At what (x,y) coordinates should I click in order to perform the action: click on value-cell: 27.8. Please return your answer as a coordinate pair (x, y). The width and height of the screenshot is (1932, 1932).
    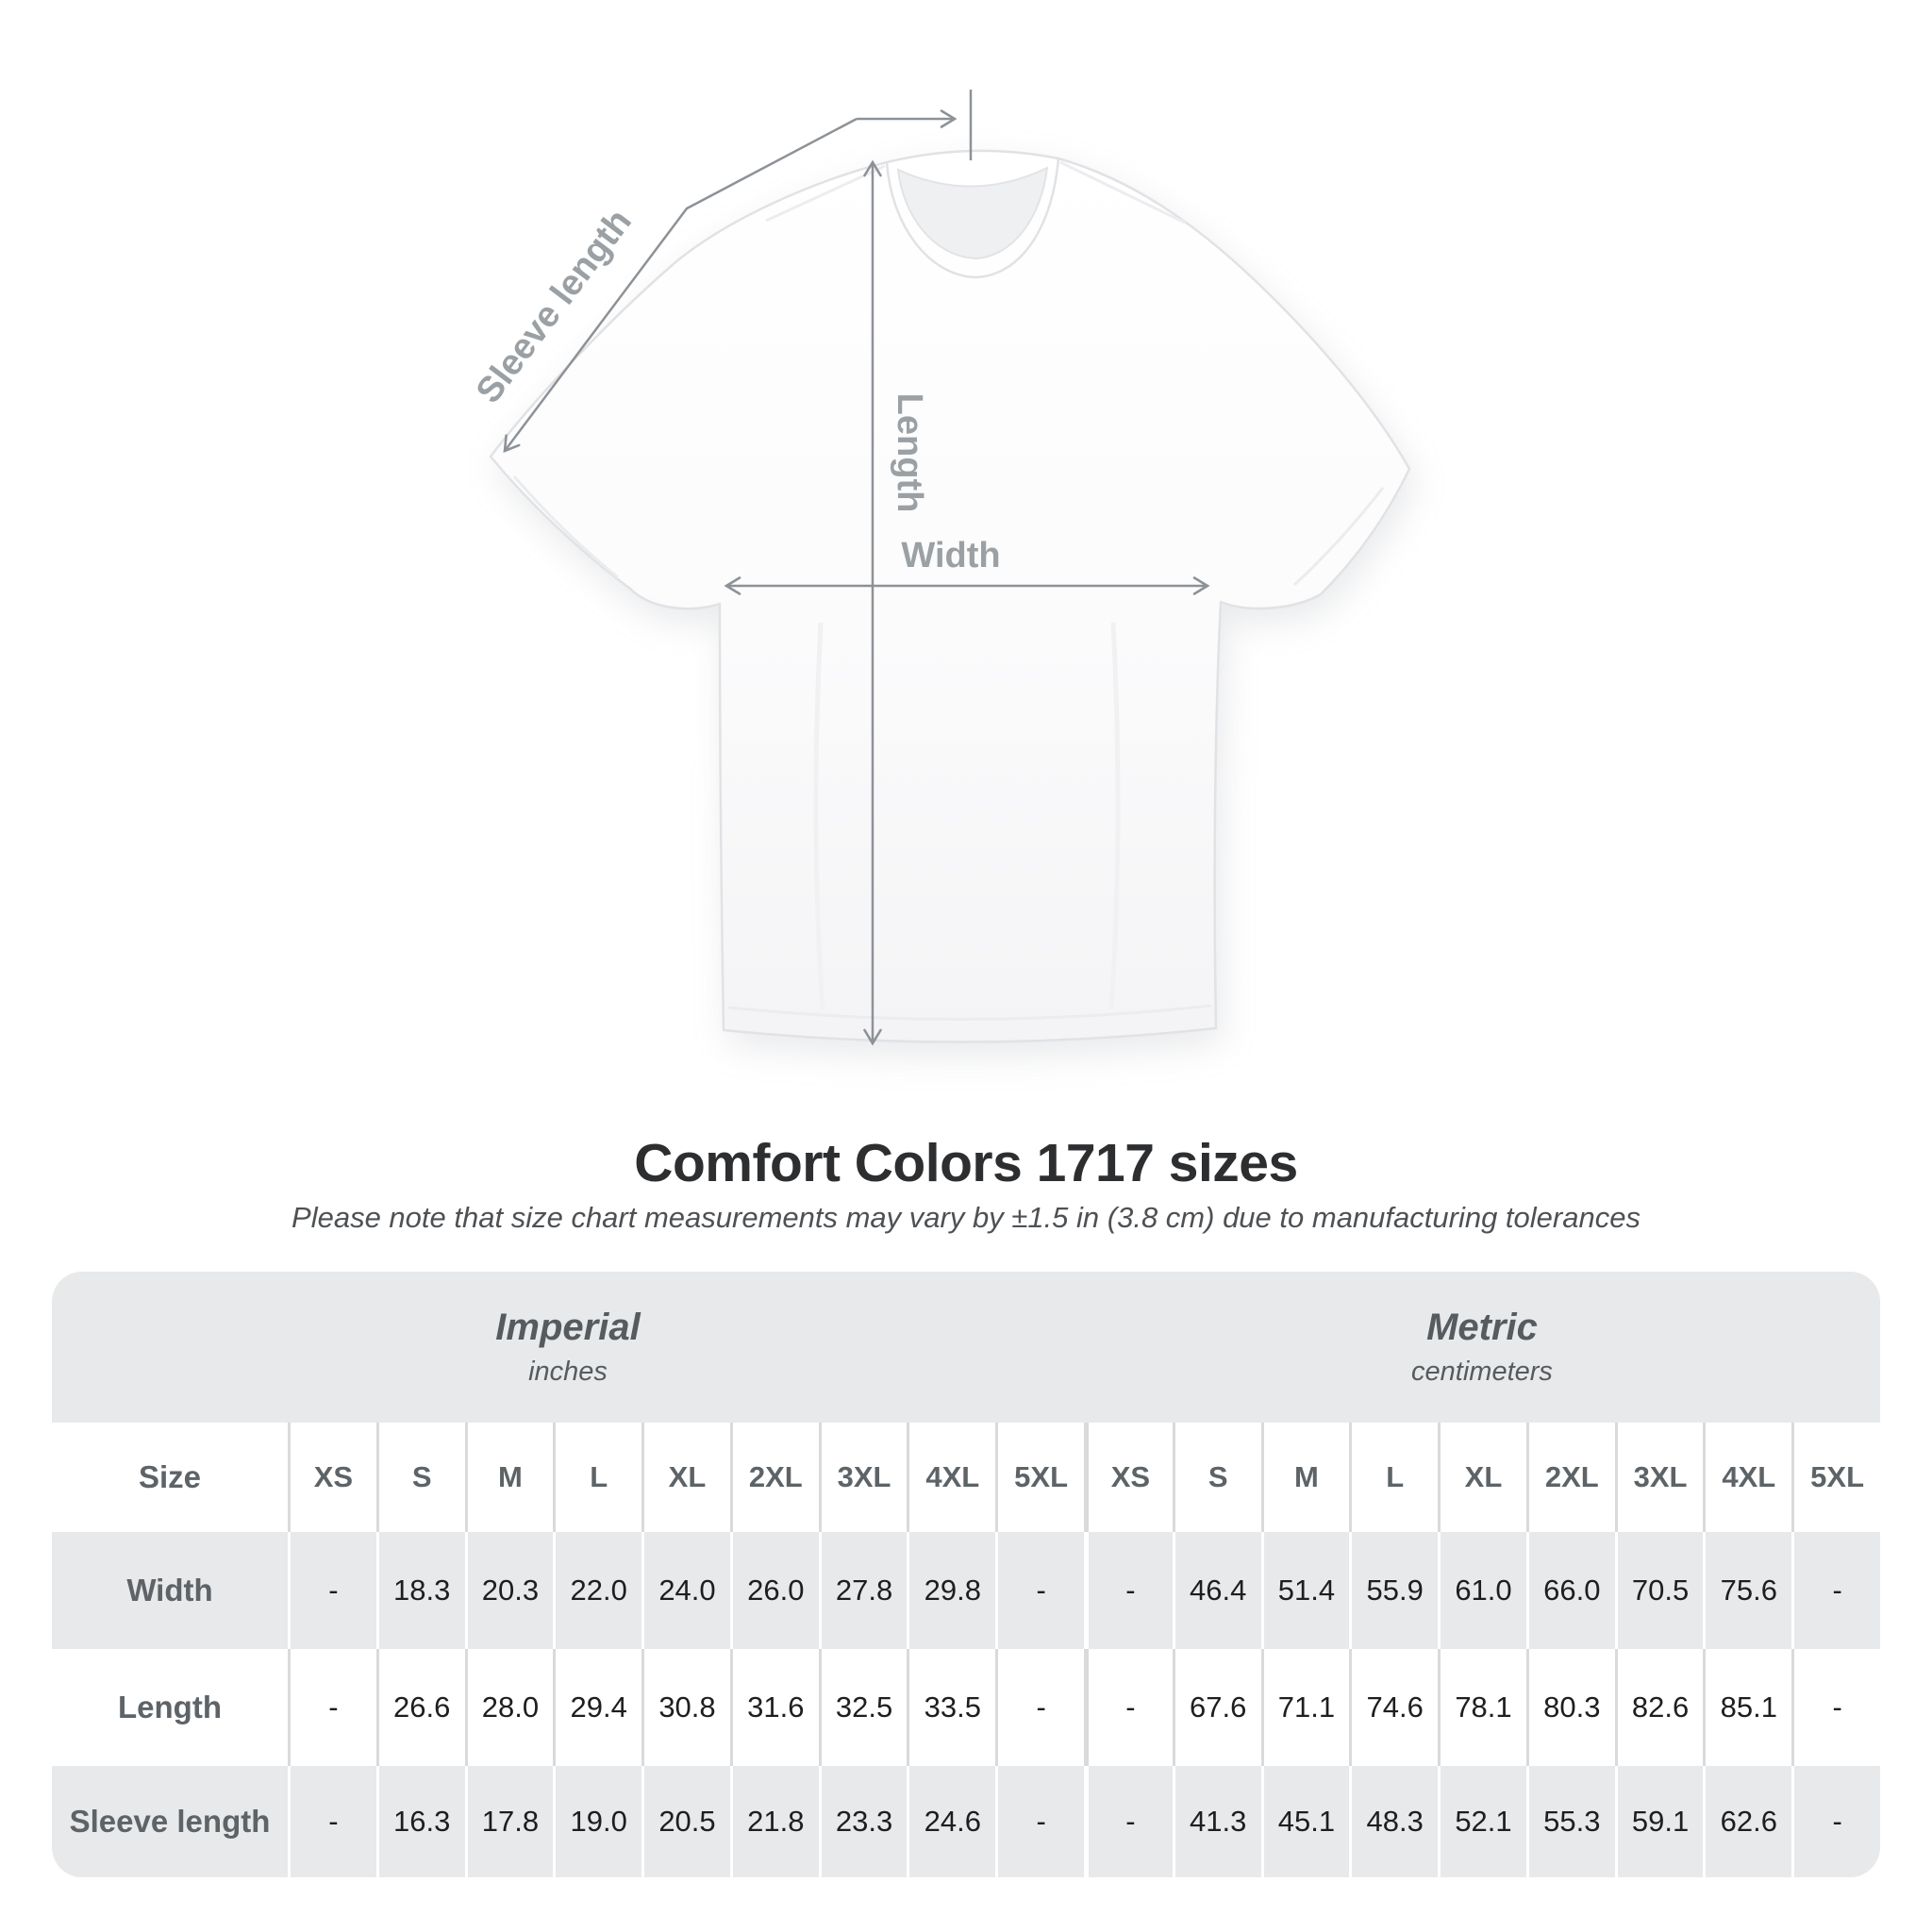
    Looking at the image, I should click on (863, 1591).